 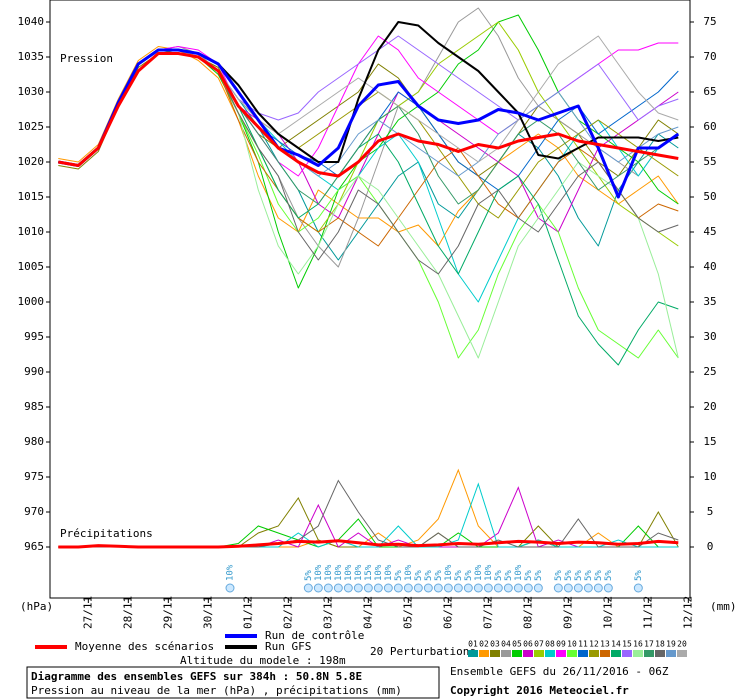 I want to click on legend-label: 17, so click(x=649, y=644).